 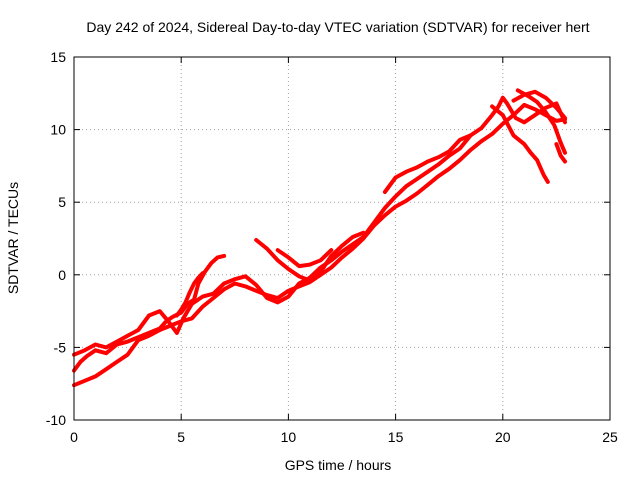 What do you see at coordinates (58, 130) in the screenshot?
I see `y-tick-label: 10` at bounding box center [58, 130].